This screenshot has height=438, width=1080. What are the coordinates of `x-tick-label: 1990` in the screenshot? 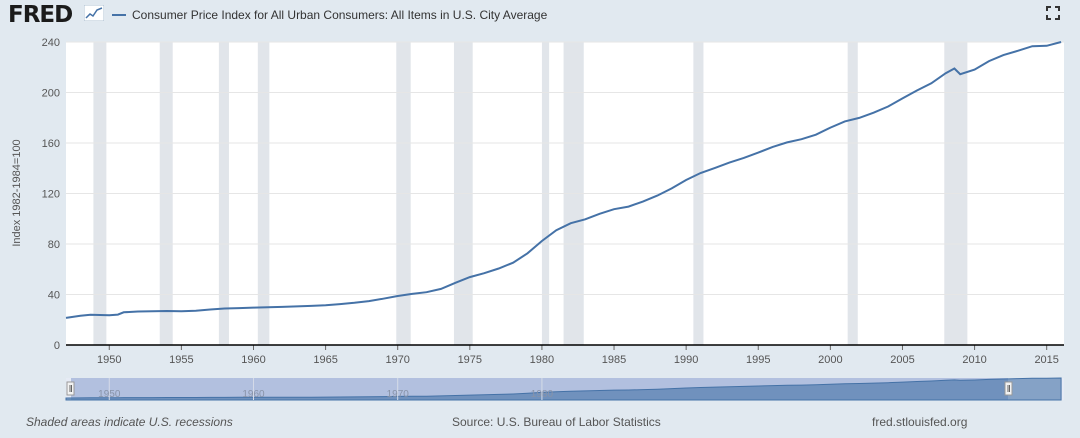 It's located at (686, 360).